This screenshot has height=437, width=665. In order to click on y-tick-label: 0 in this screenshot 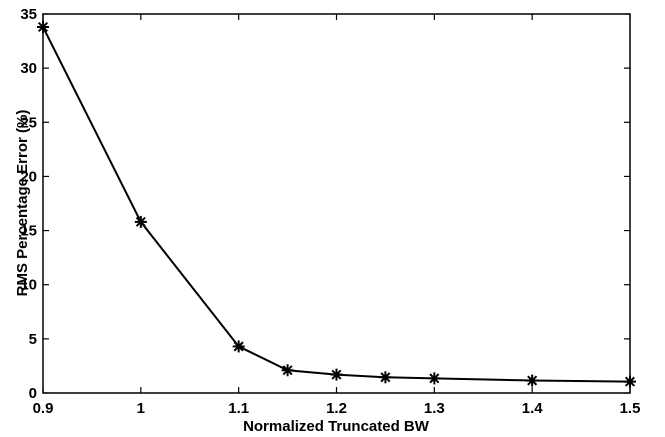, I will do `click(33, 393)`.